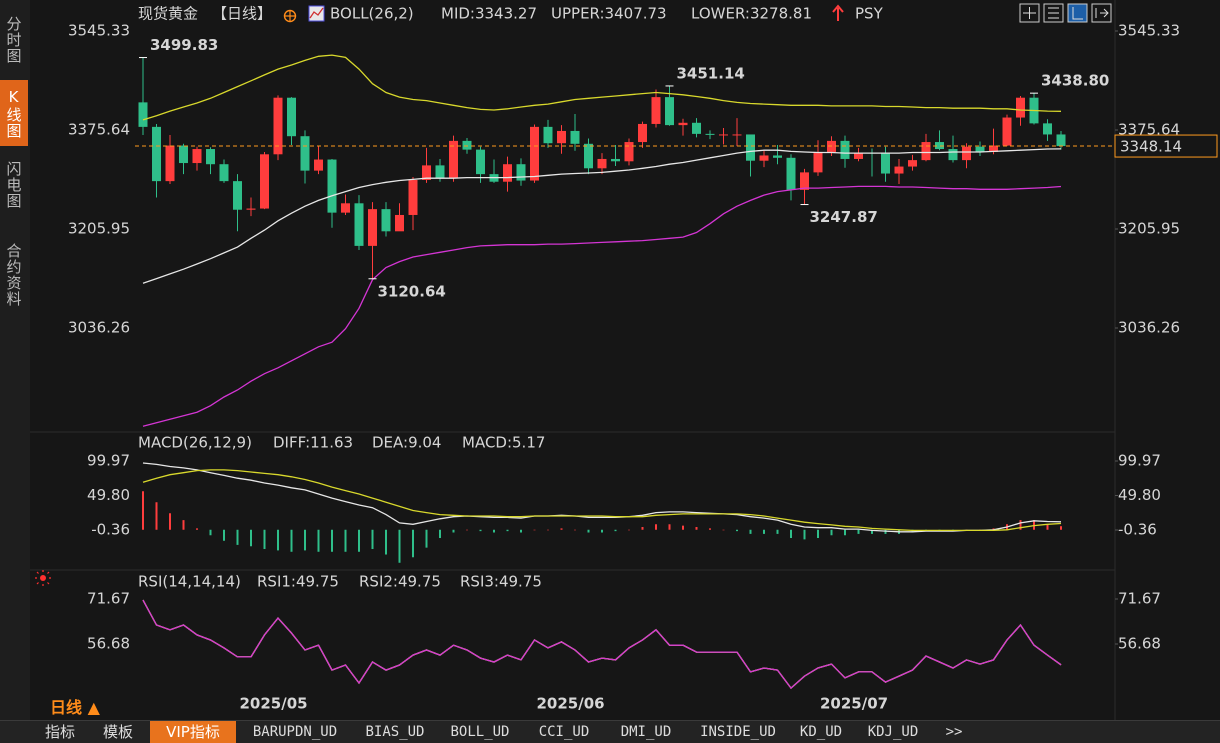  Describe the element at coordinates (13, 40) in the screenshot. I see `sidebar-item: 分时图` at that location.